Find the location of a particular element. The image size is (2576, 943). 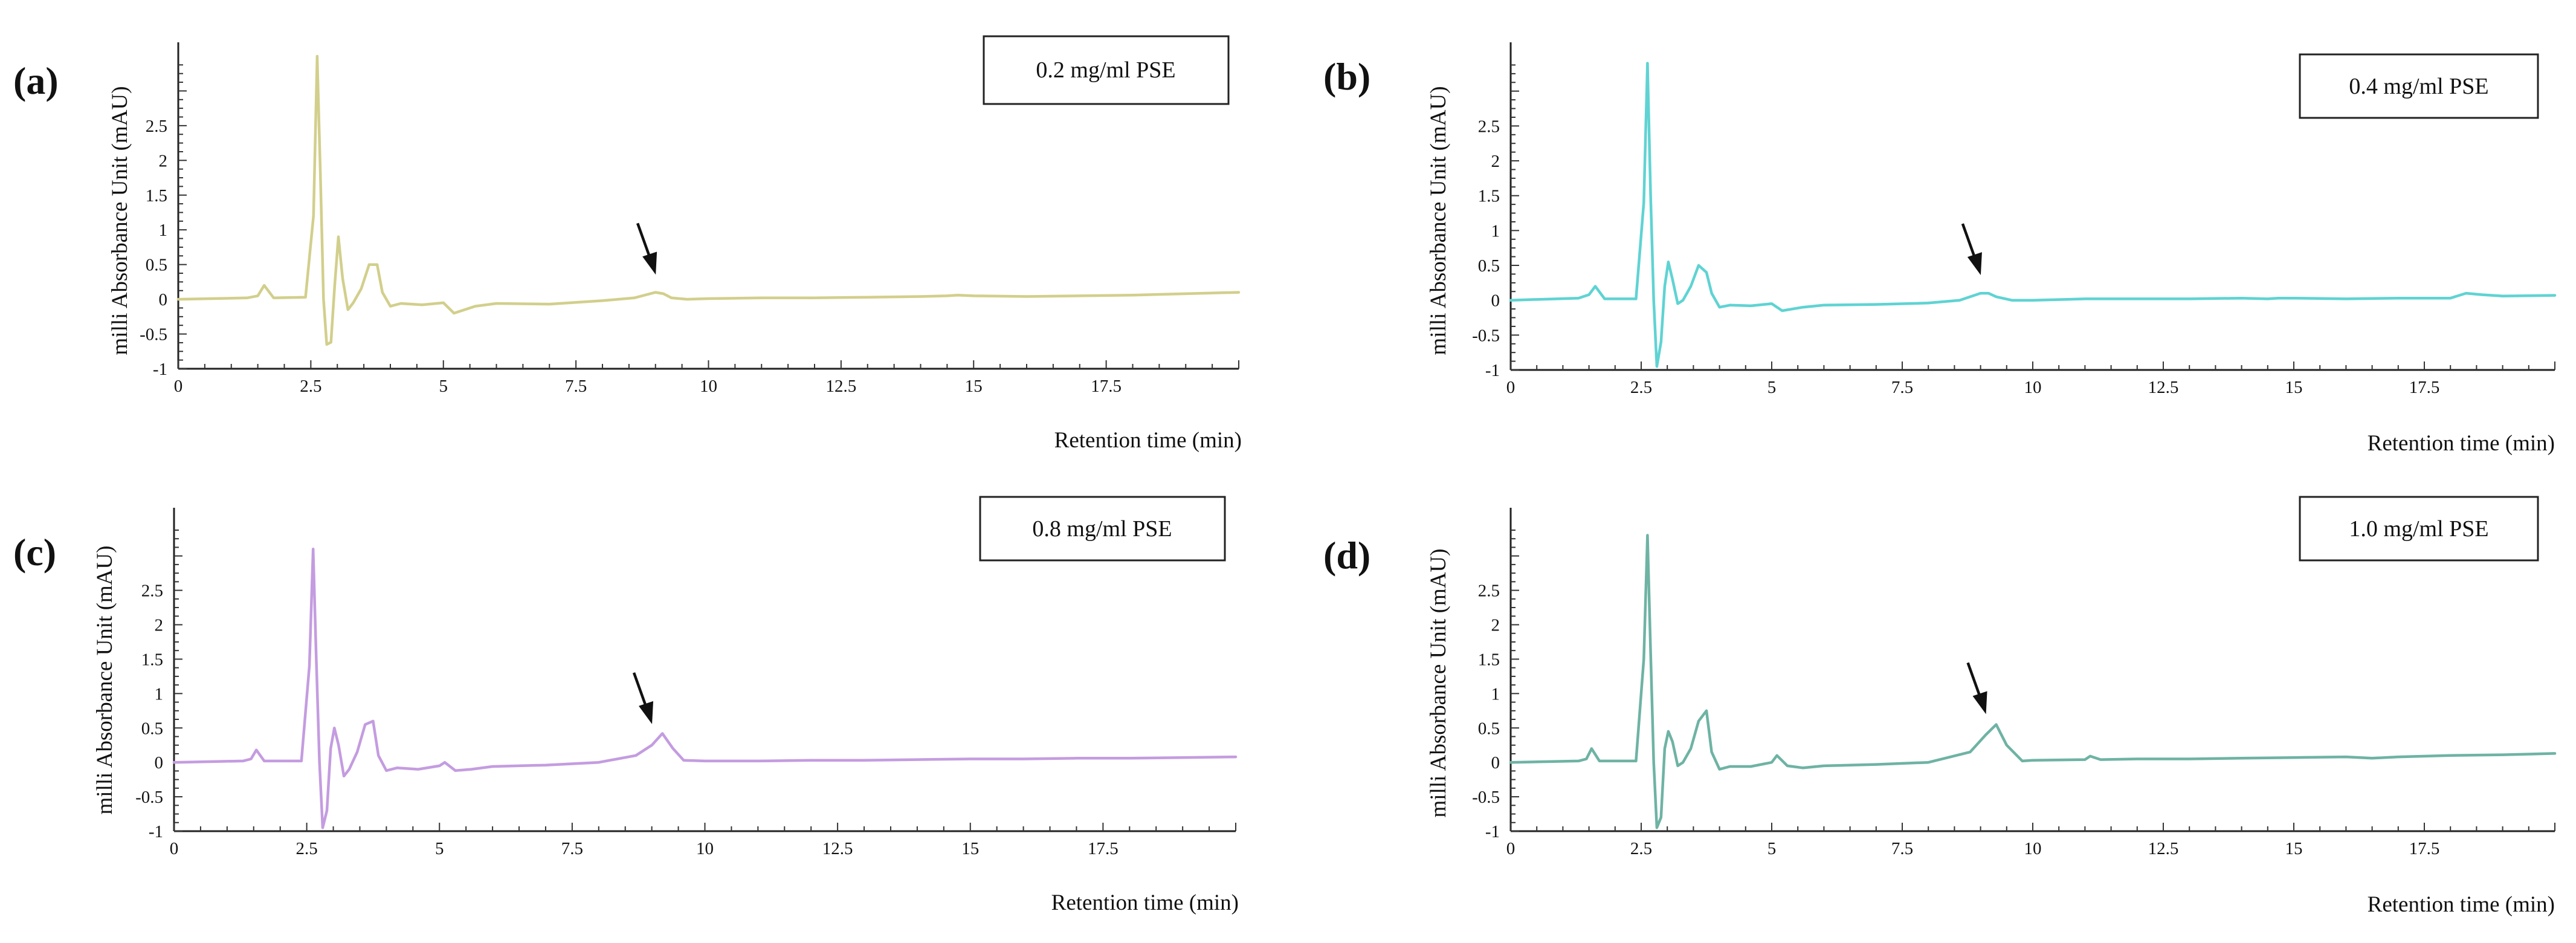

chromatogram-trace-d is located at coordinates (2033, 681).